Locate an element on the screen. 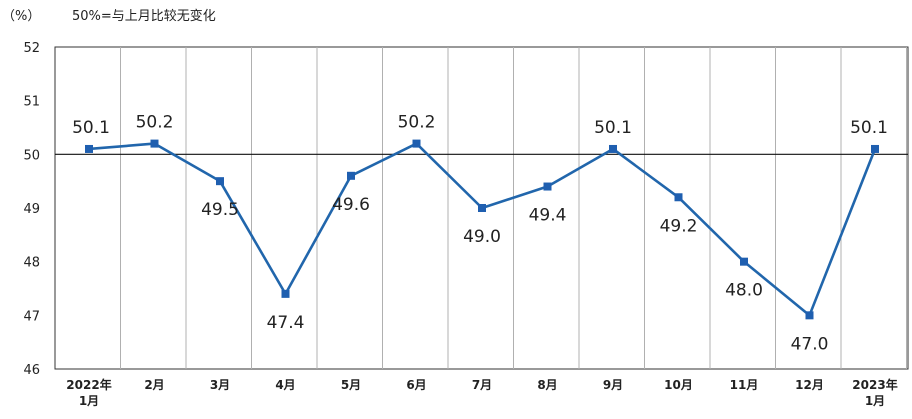 This screenshot has width=912, height=419. y-tick-label: 48 is located at coordinates (31, 263).